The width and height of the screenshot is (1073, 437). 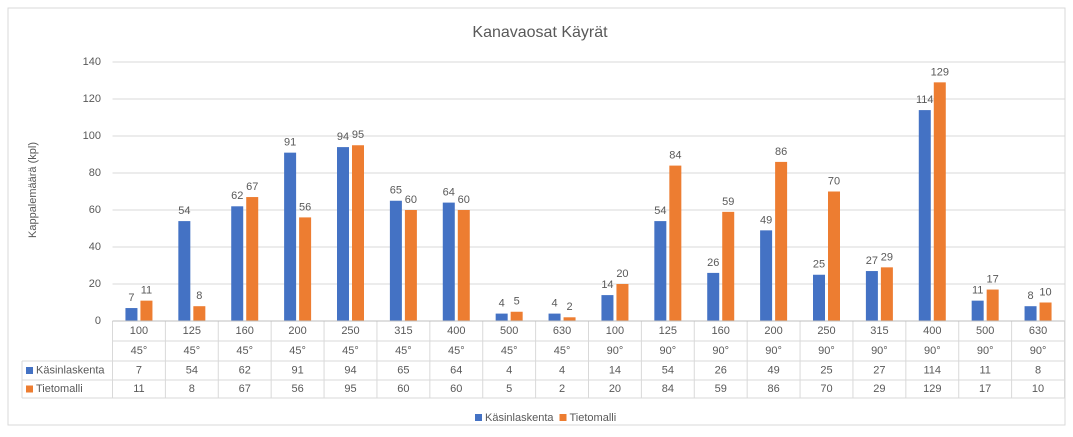 What do you see at coordinates (184, 211) in the screenshot?
I see `data-label: 54` at bounding box center [184, 211].